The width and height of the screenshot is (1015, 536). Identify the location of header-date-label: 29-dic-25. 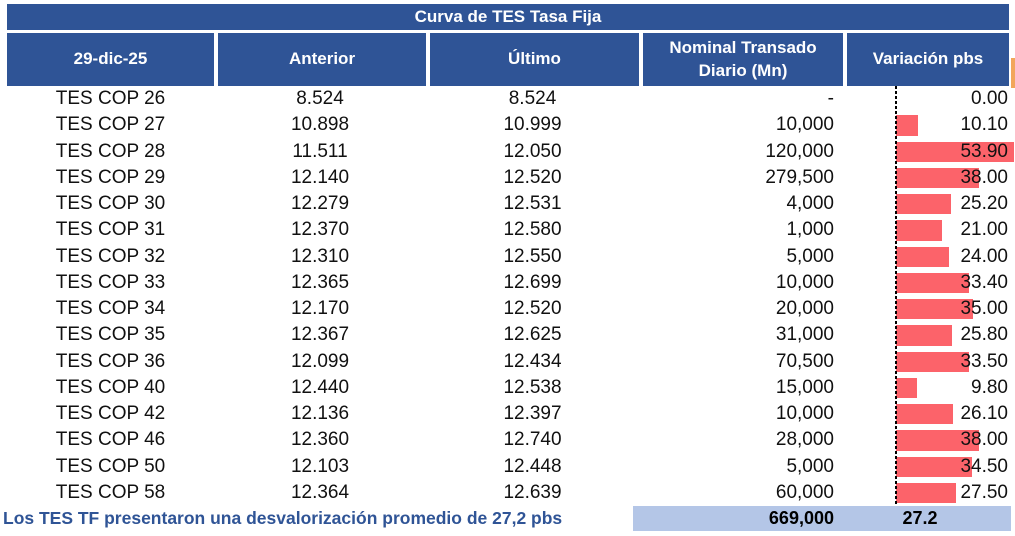
(110, 59).